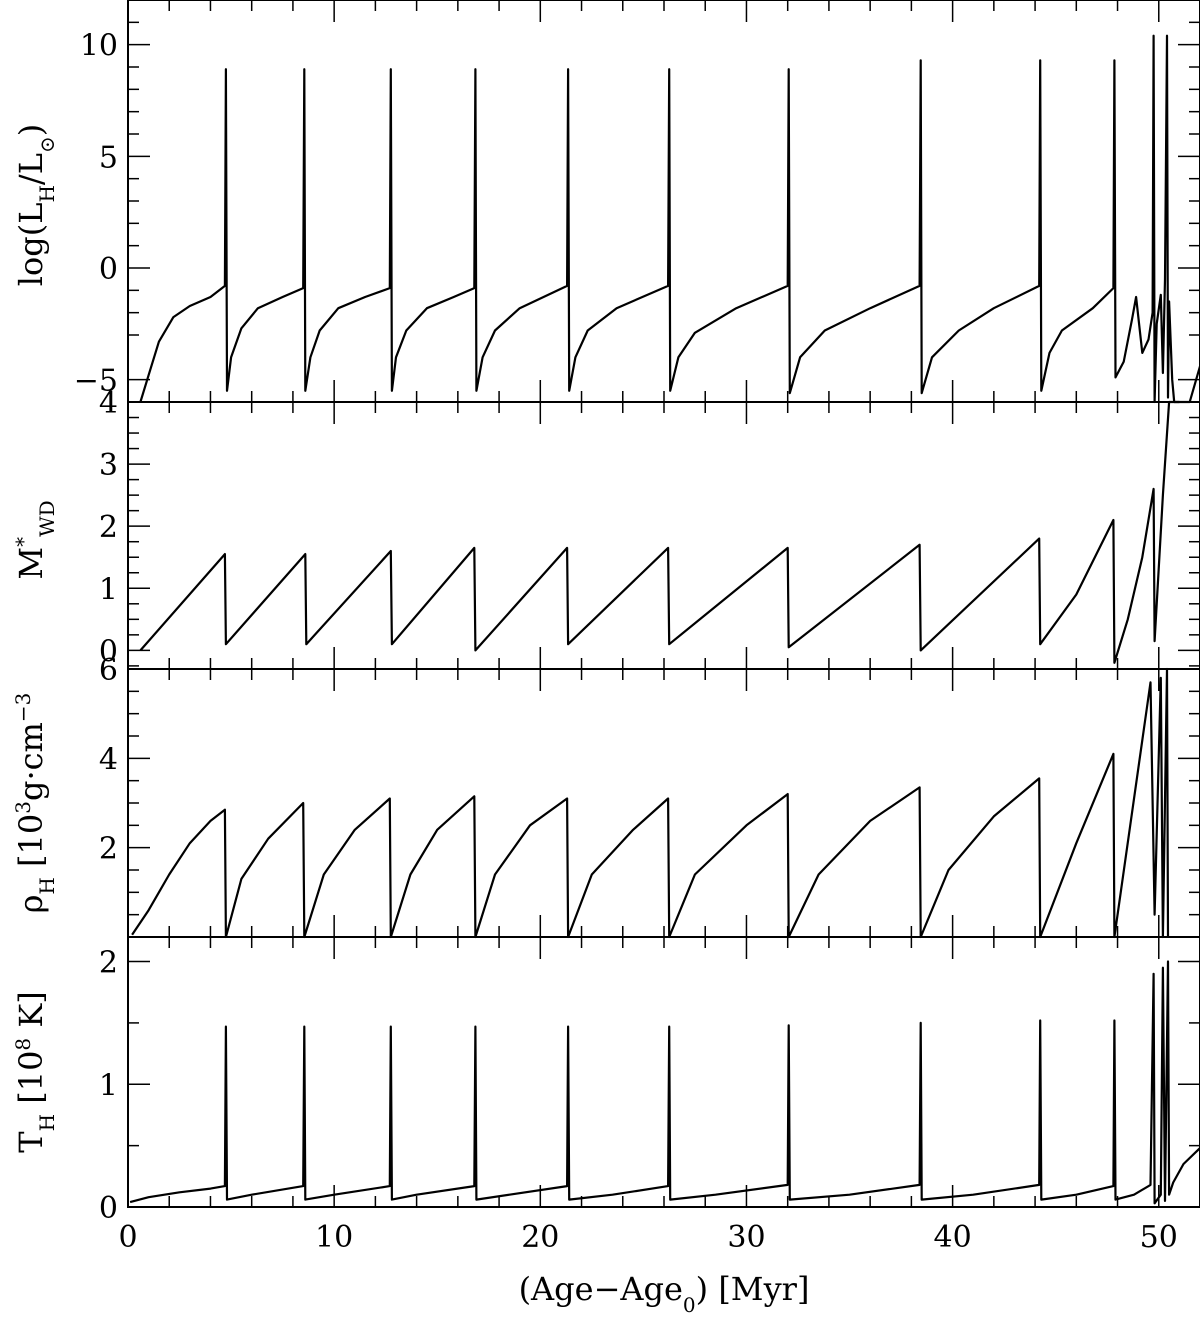 The width and height of the screenshot is (1200, 1332). What do you see at coordinates (35, 803) in the screenshot?
I see `density-ylabel: ρH [103g·cm−3` at bounding box center [35, 803].